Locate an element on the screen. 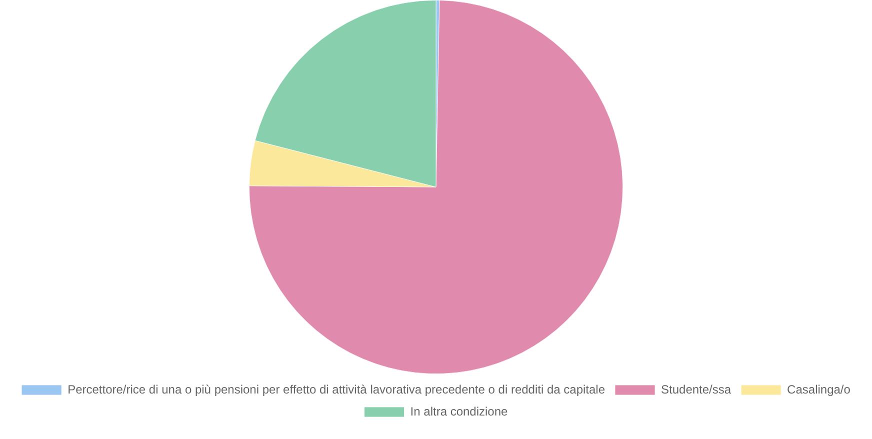 The height and width of the screenshot is (439, 872). legend-label: In altra condizione is located at coordinates (459, 411).